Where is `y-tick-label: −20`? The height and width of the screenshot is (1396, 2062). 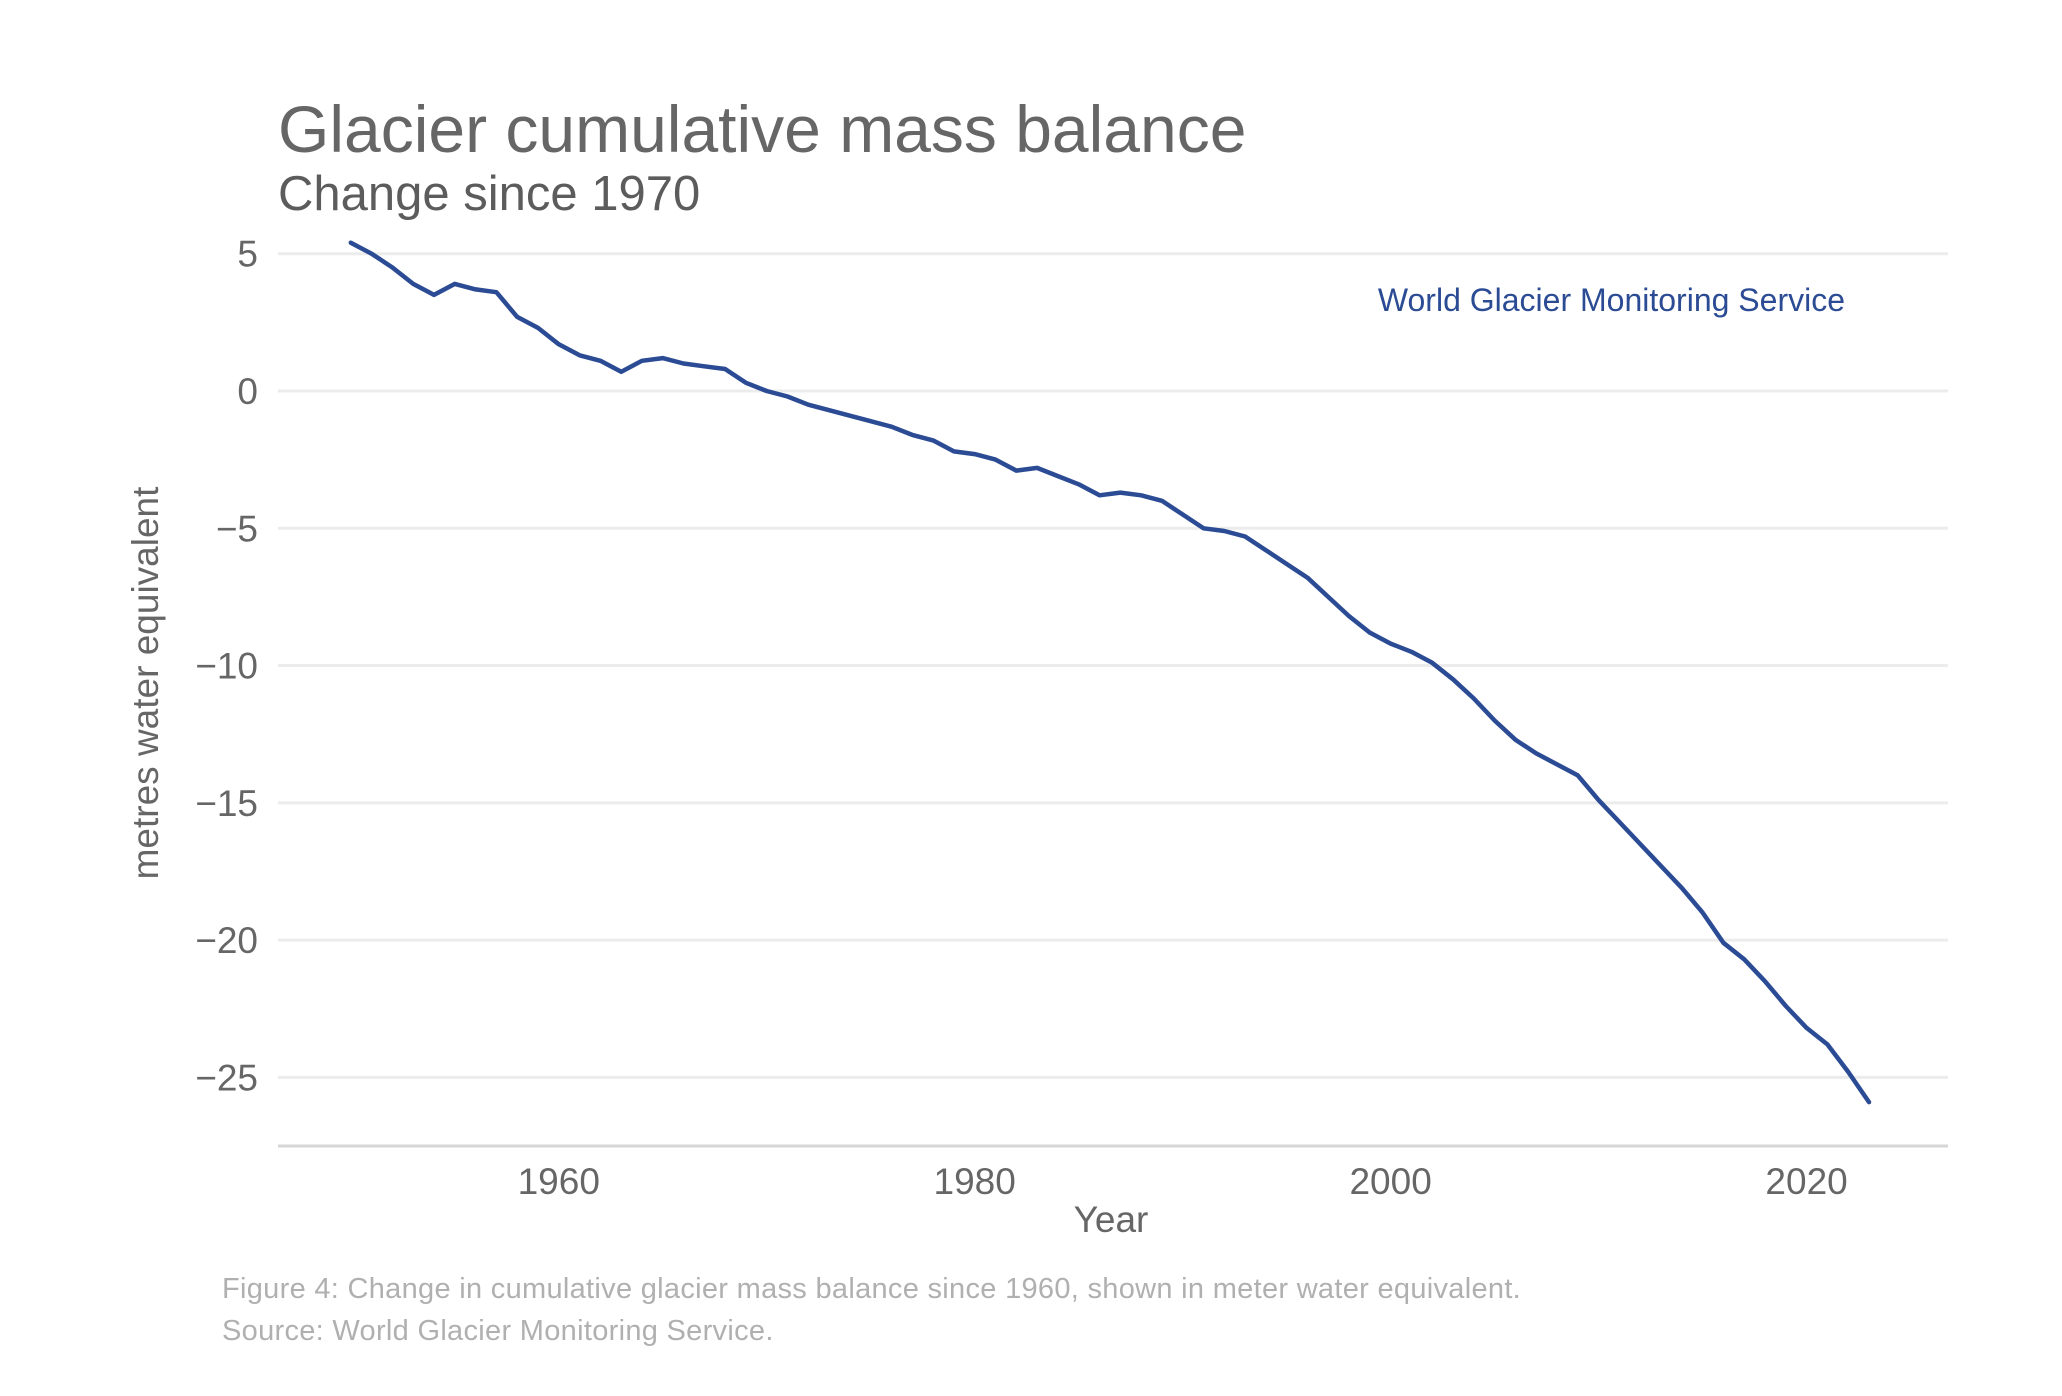
y-tick-label: −20 is located at coordinates (226, 940).